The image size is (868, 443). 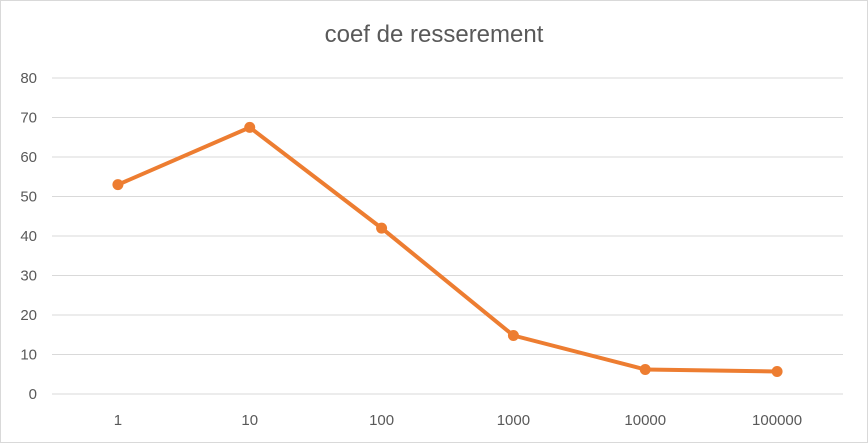 I want to click on y-tick-label: 0, so click(x=33, y=394).